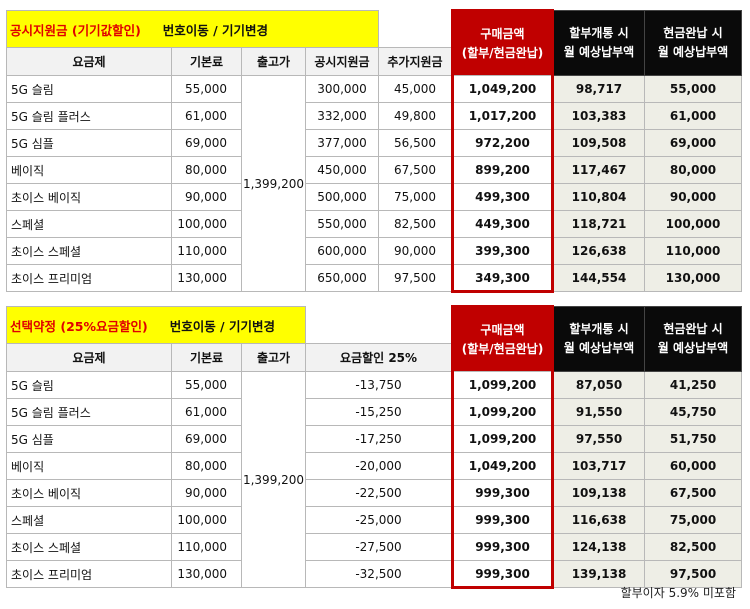 Image resolution: width=750 pixels, height=609 pixels. Describe the element at coordinates (415, 89) in the screenshot. I see `extra-subsidy-cell: 45,000` at that location.